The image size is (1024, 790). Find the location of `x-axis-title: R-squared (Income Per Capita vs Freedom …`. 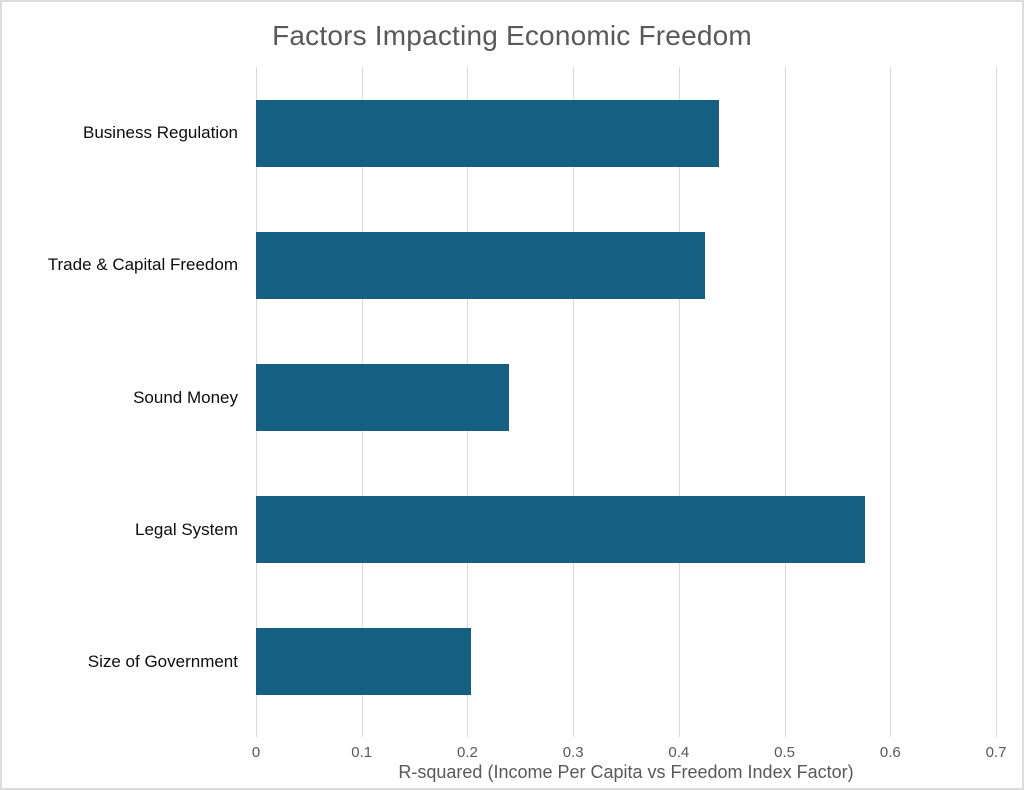

x-axis-title: R-squared (Income Per Capita vs Freedom … is located at coordinates (626, 772).